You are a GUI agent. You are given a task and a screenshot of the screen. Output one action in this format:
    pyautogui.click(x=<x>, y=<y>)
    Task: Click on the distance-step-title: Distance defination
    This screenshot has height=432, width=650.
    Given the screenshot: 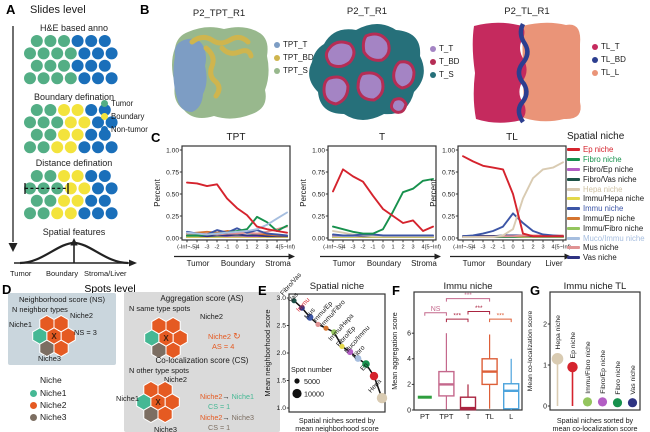 What is the action you would take?
    pyautogui.click(x=74, y=163)
    